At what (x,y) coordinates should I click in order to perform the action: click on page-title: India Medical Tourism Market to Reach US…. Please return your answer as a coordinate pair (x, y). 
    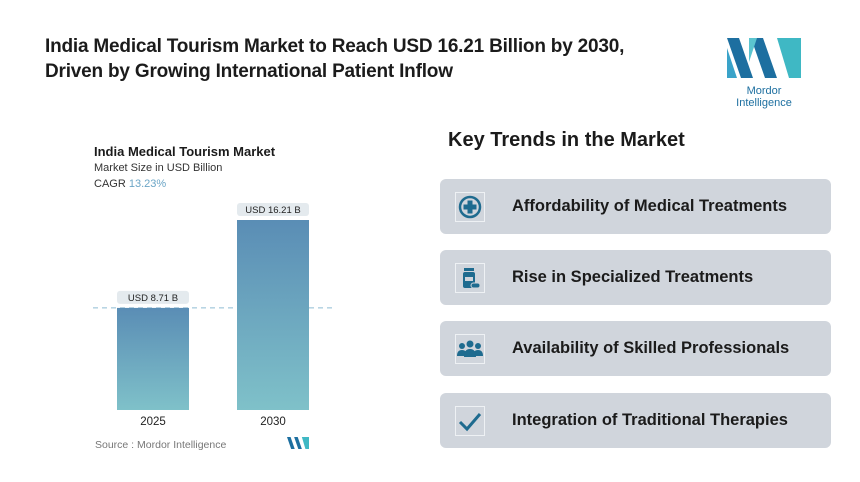
    Looking at the image, I should click on (375, 59).